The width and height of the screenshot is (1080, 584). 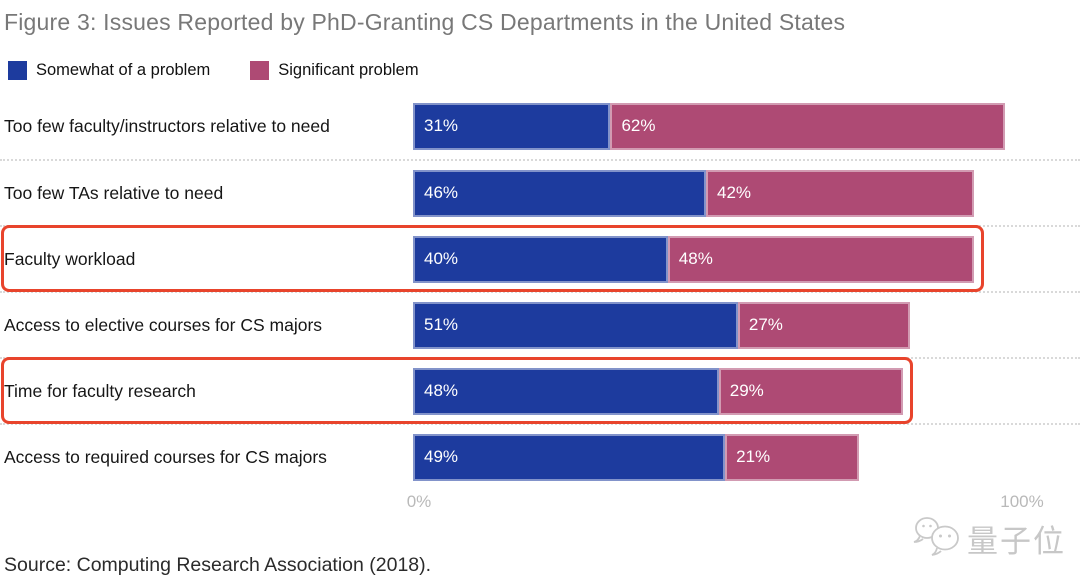 I want to click on bar-value-label: 42%, so click(x=734, y=192).